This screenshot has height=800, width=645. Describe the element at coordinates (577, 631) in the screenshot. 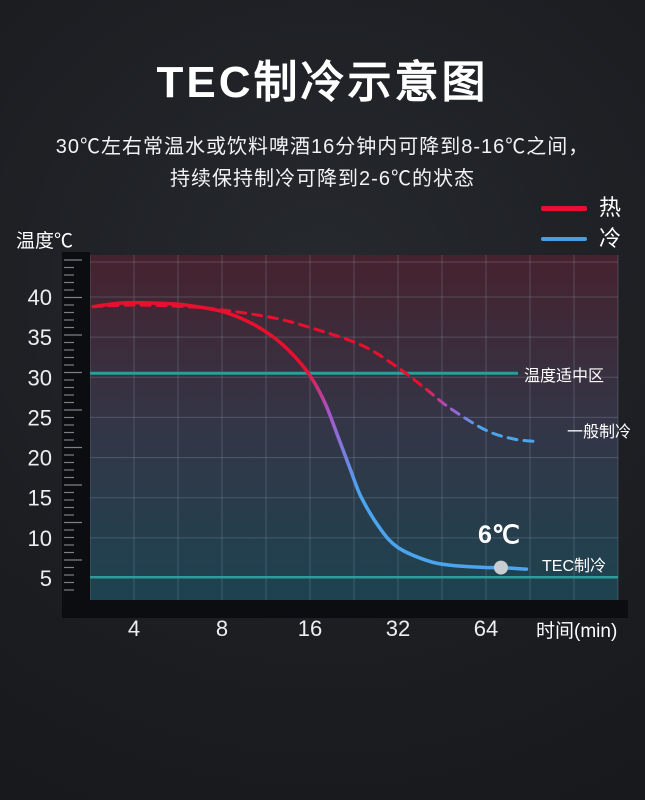

I see `x-axis-unit-label: 时间(min)` at that location.